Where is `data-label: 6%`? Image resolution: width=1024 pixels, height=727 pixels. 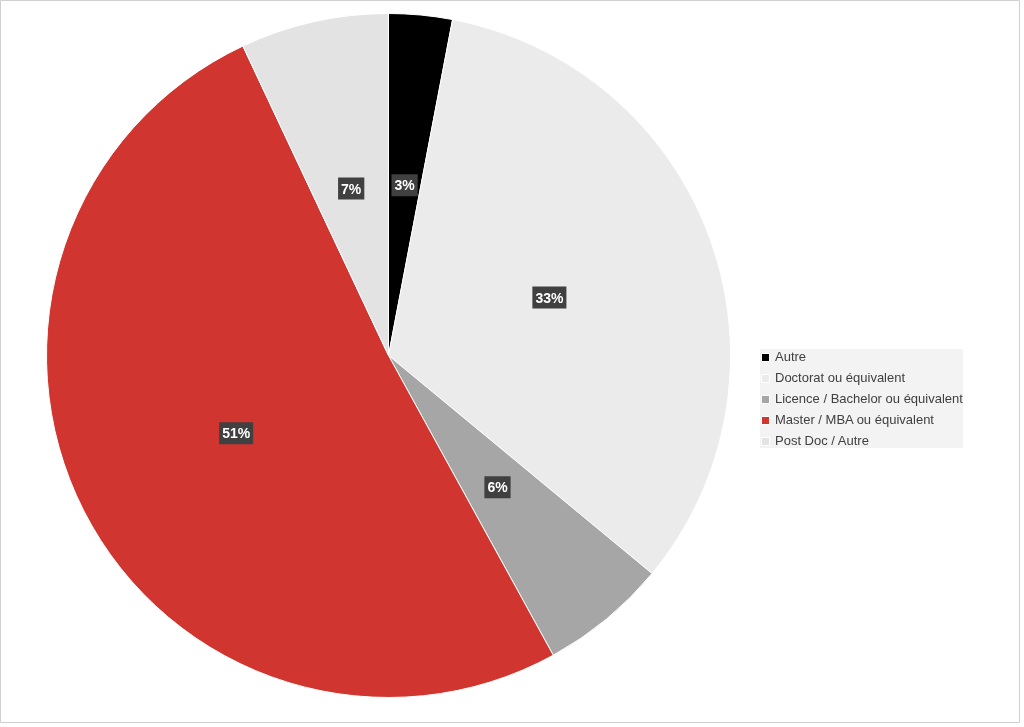
data-label: 6% is located at coordinates (498, 487).